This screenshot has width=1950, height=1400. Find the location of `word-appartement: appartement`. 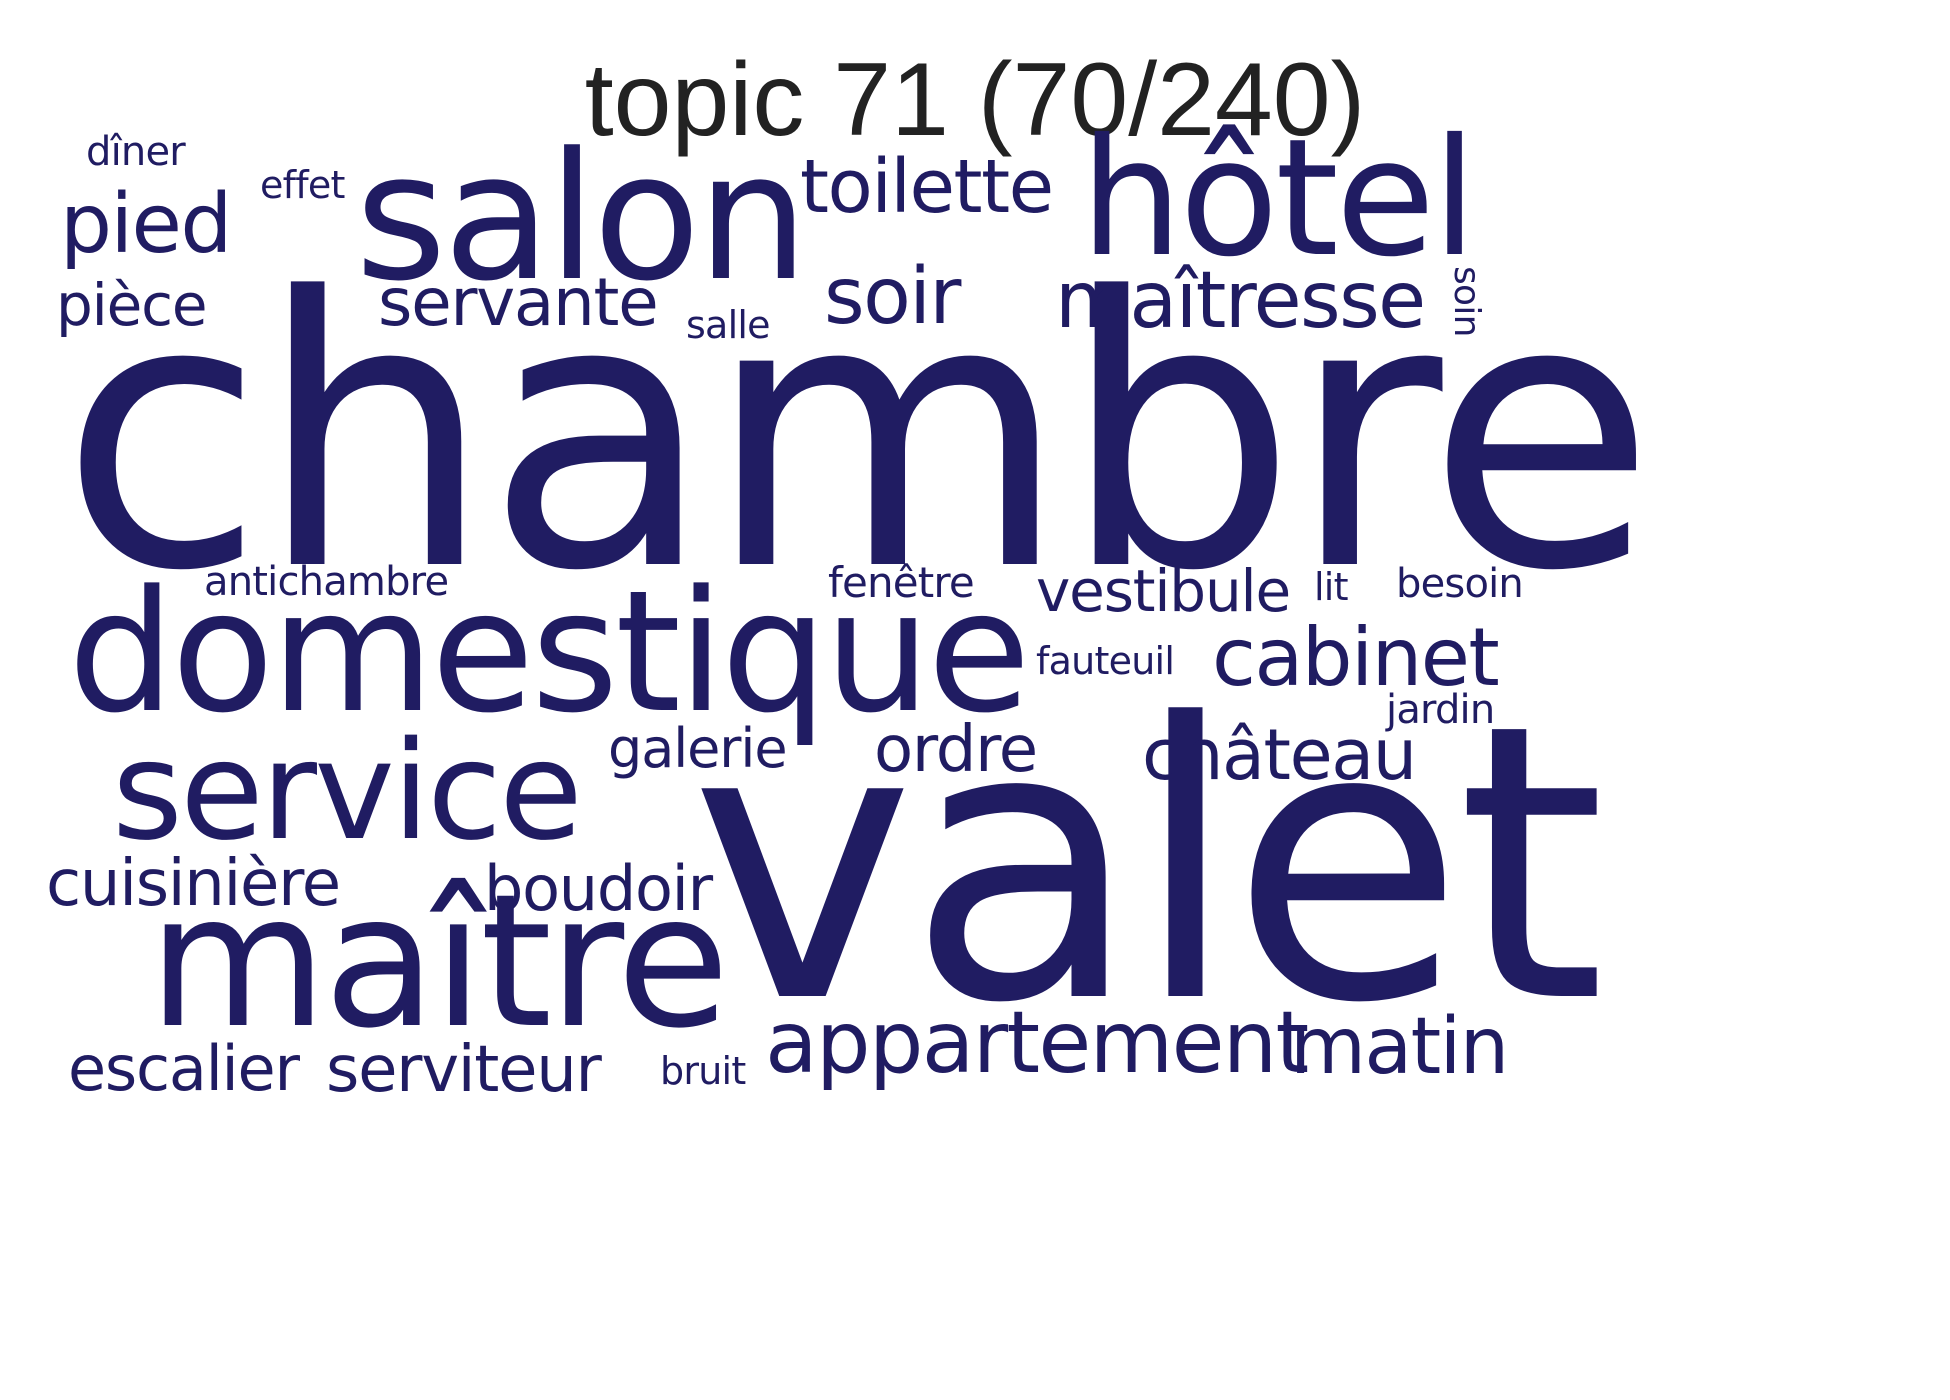

word-appartement: appartement is located at coordinates (1037, 1043).